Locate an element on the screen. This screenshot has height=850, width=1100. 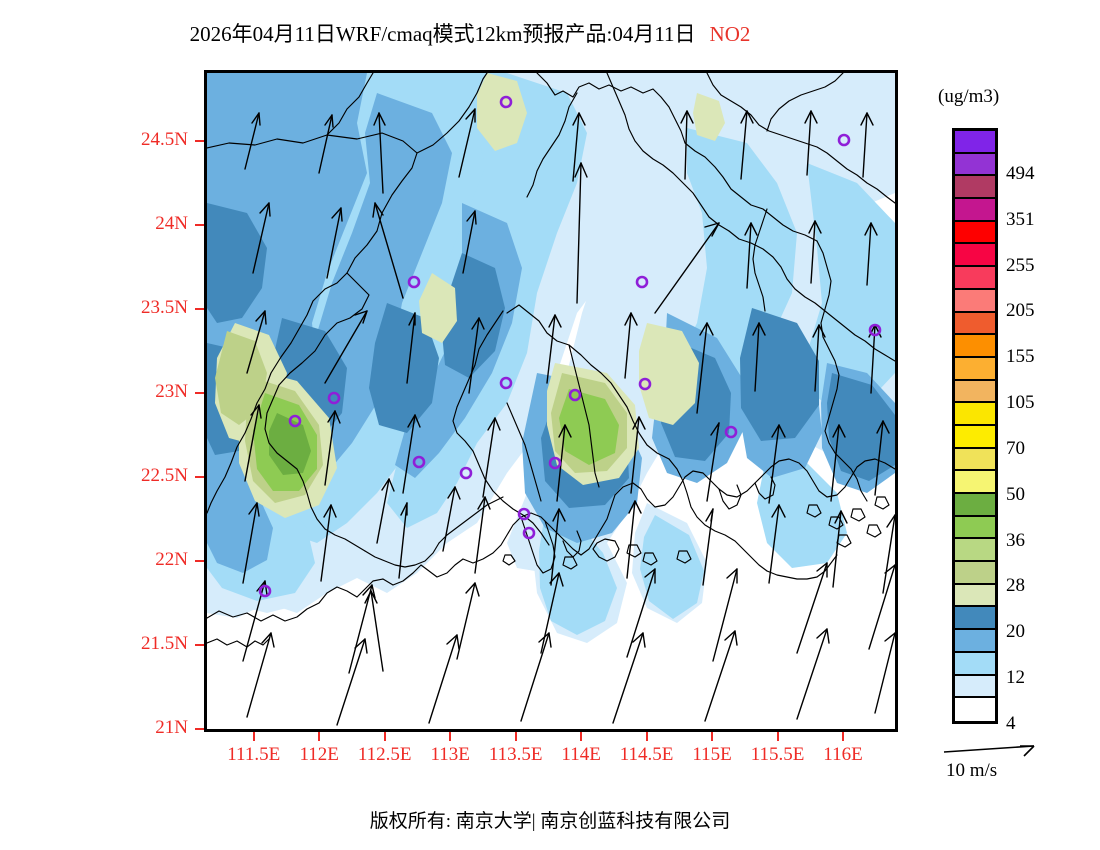
x-axis-label: 114E is located at coordinates (581, 754).